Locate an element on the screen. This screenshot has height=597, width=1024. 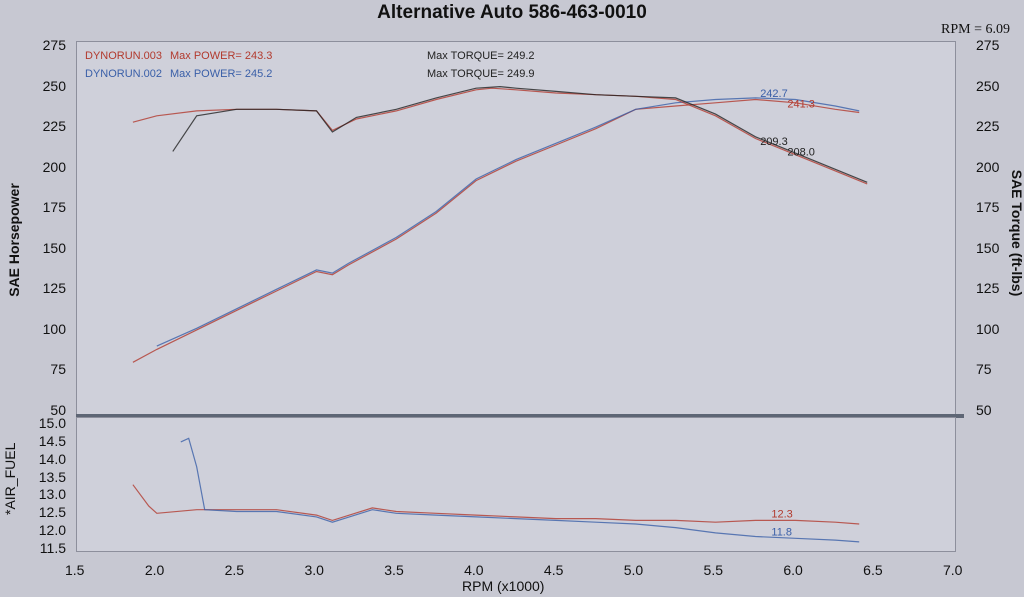
y-tick-label: 250 is located at coordinates (54, 85).